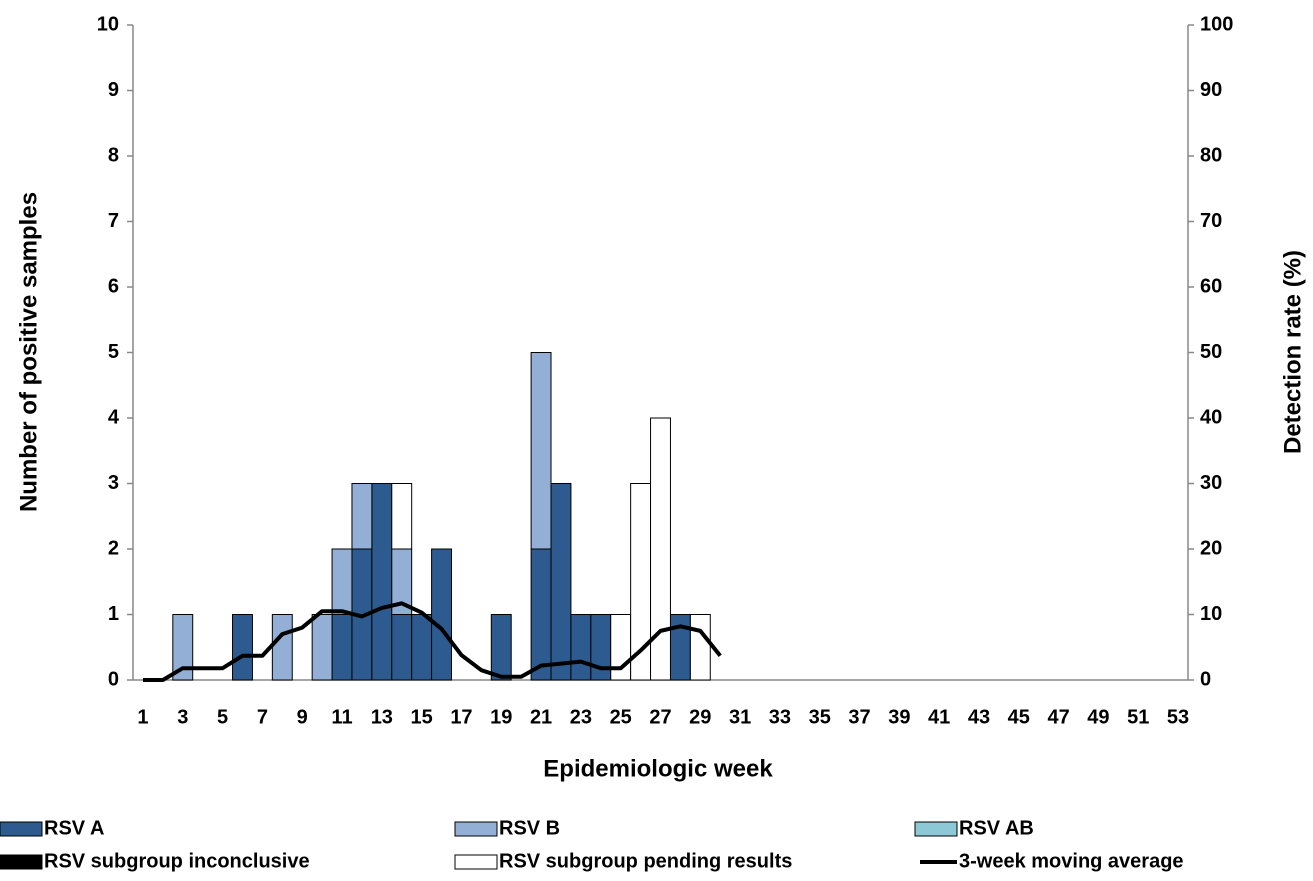 The width and height of the screenshot is (1313, 881). What do you see at coordinates (1211, 614) in the screenshot?
I see `y2-tick-label: 10` at bounding box center [1211, 614].